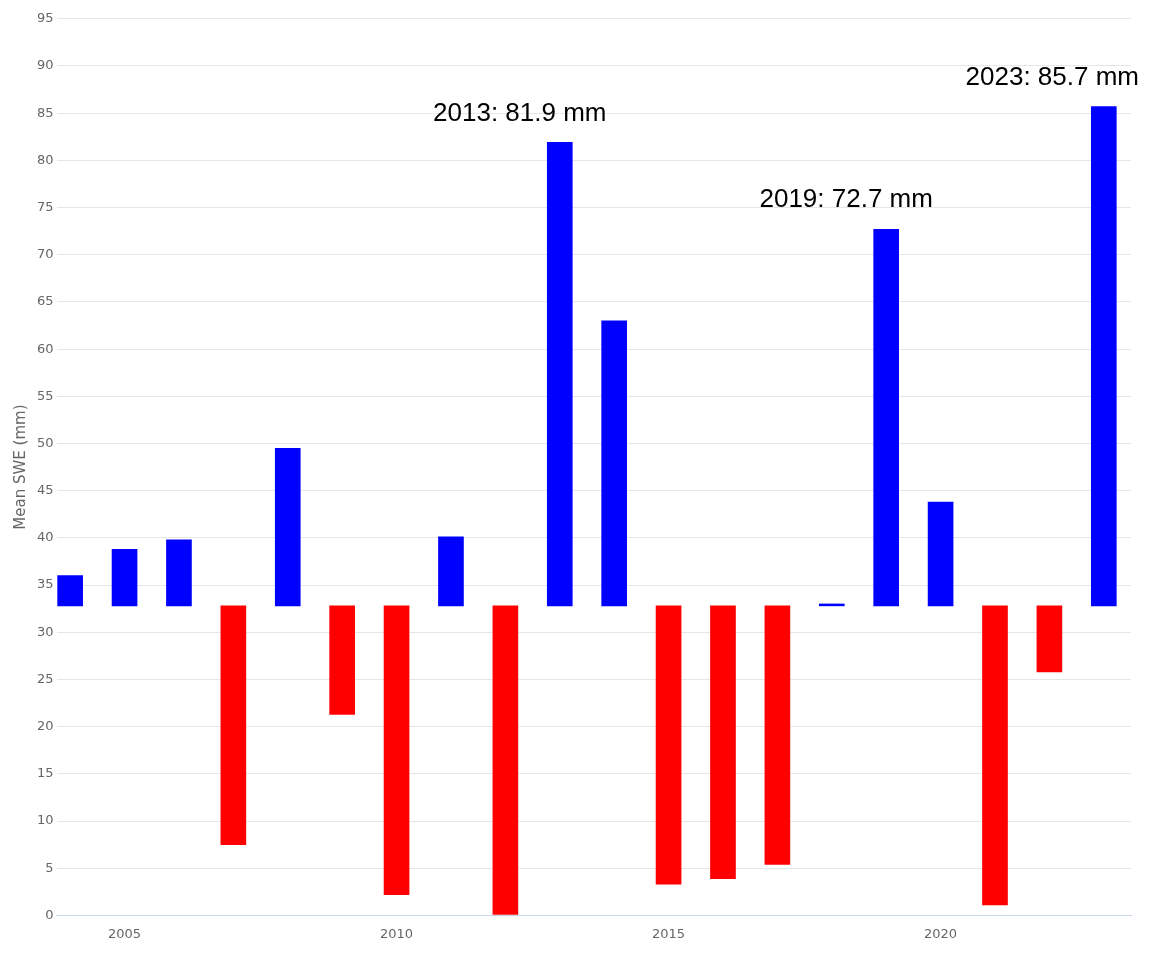 This screenshot has height=953, width=1153. What do you see at coordinates (669, 933) in the screenshot?
I see `x-tick-label: 2015` at bounding box center [669, 933].